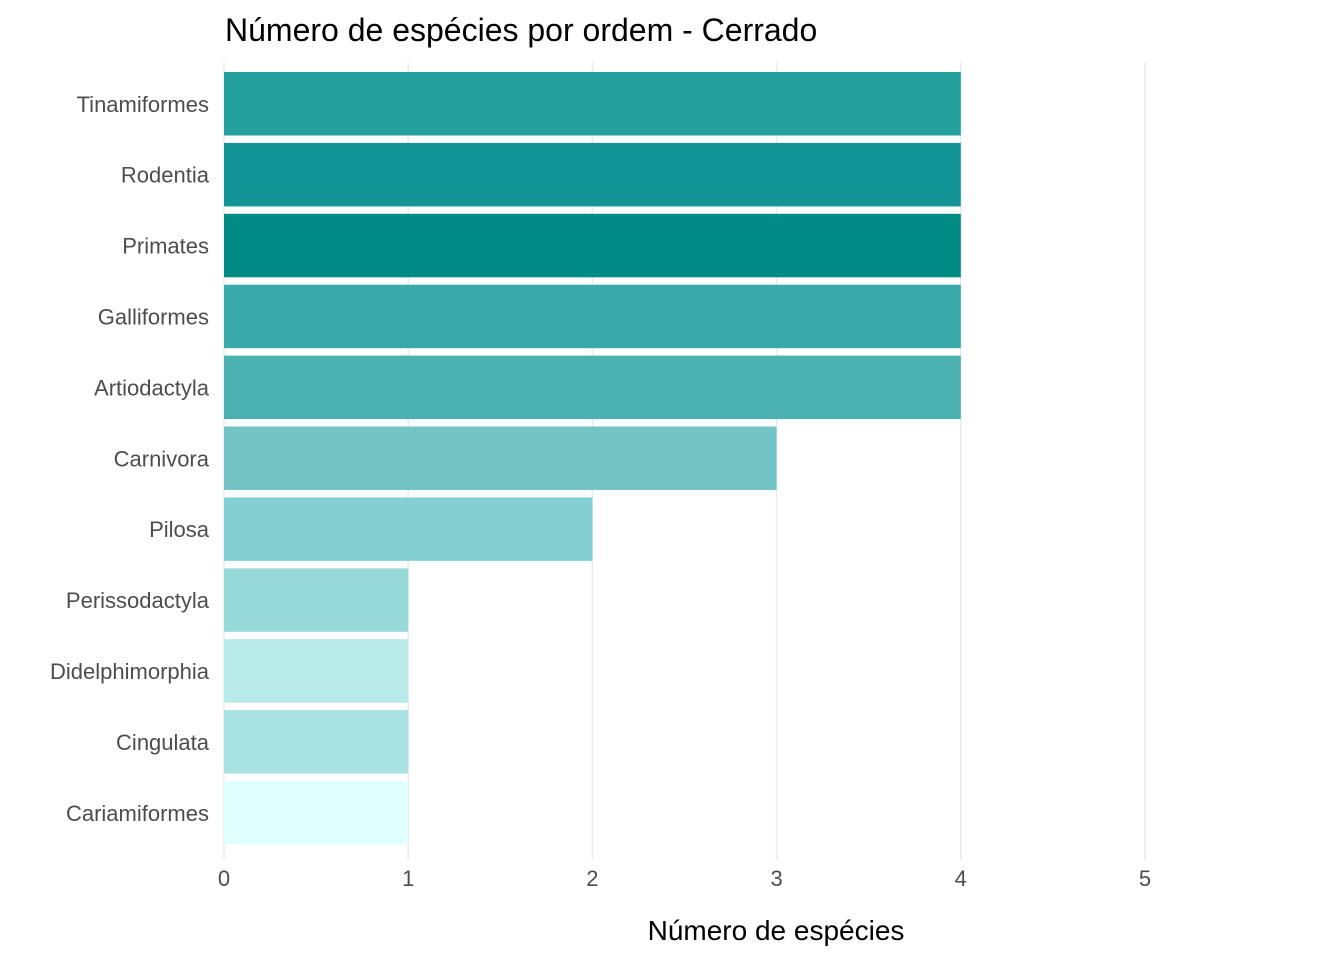 Image resolution: width=1344 pixels, height=960 pixels. Describe the element at coordinates (1145, 878) in the screenshot. I see `x-tick-label: 5` at that location.